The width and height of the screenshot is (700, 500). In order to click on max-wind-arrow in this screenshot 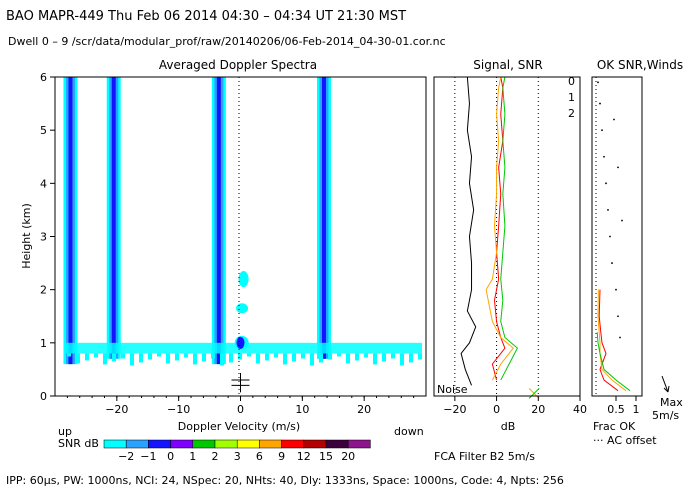, I will do `click(665, 384)`.